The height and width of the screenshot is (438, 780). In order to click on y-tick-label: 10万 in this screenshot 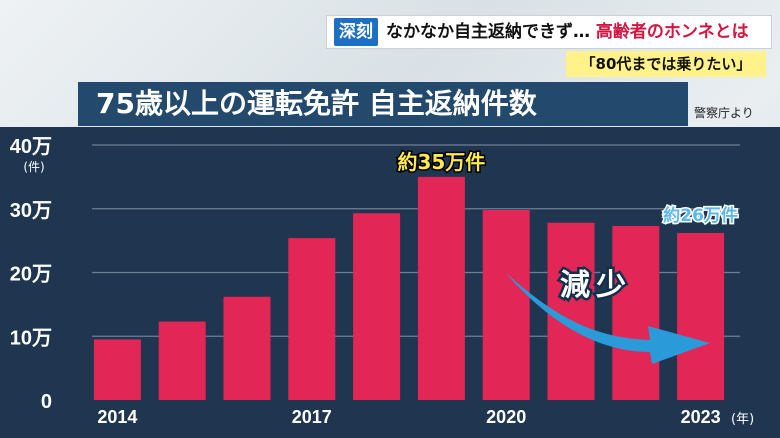, I will do `click(31, 338)`.